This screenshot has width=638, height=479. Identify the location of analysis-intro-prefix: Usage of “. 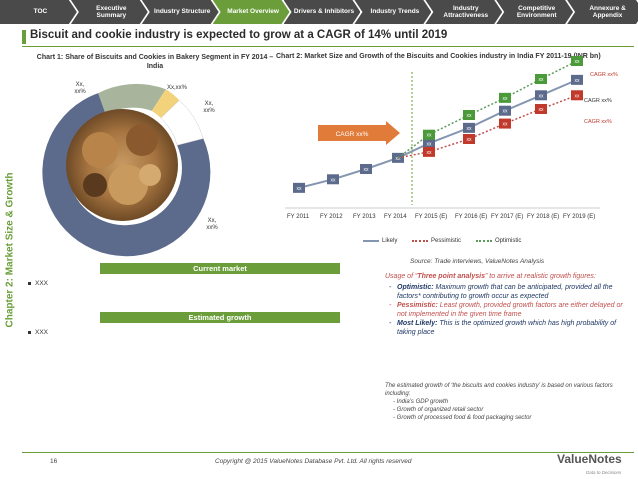
(401, 276).